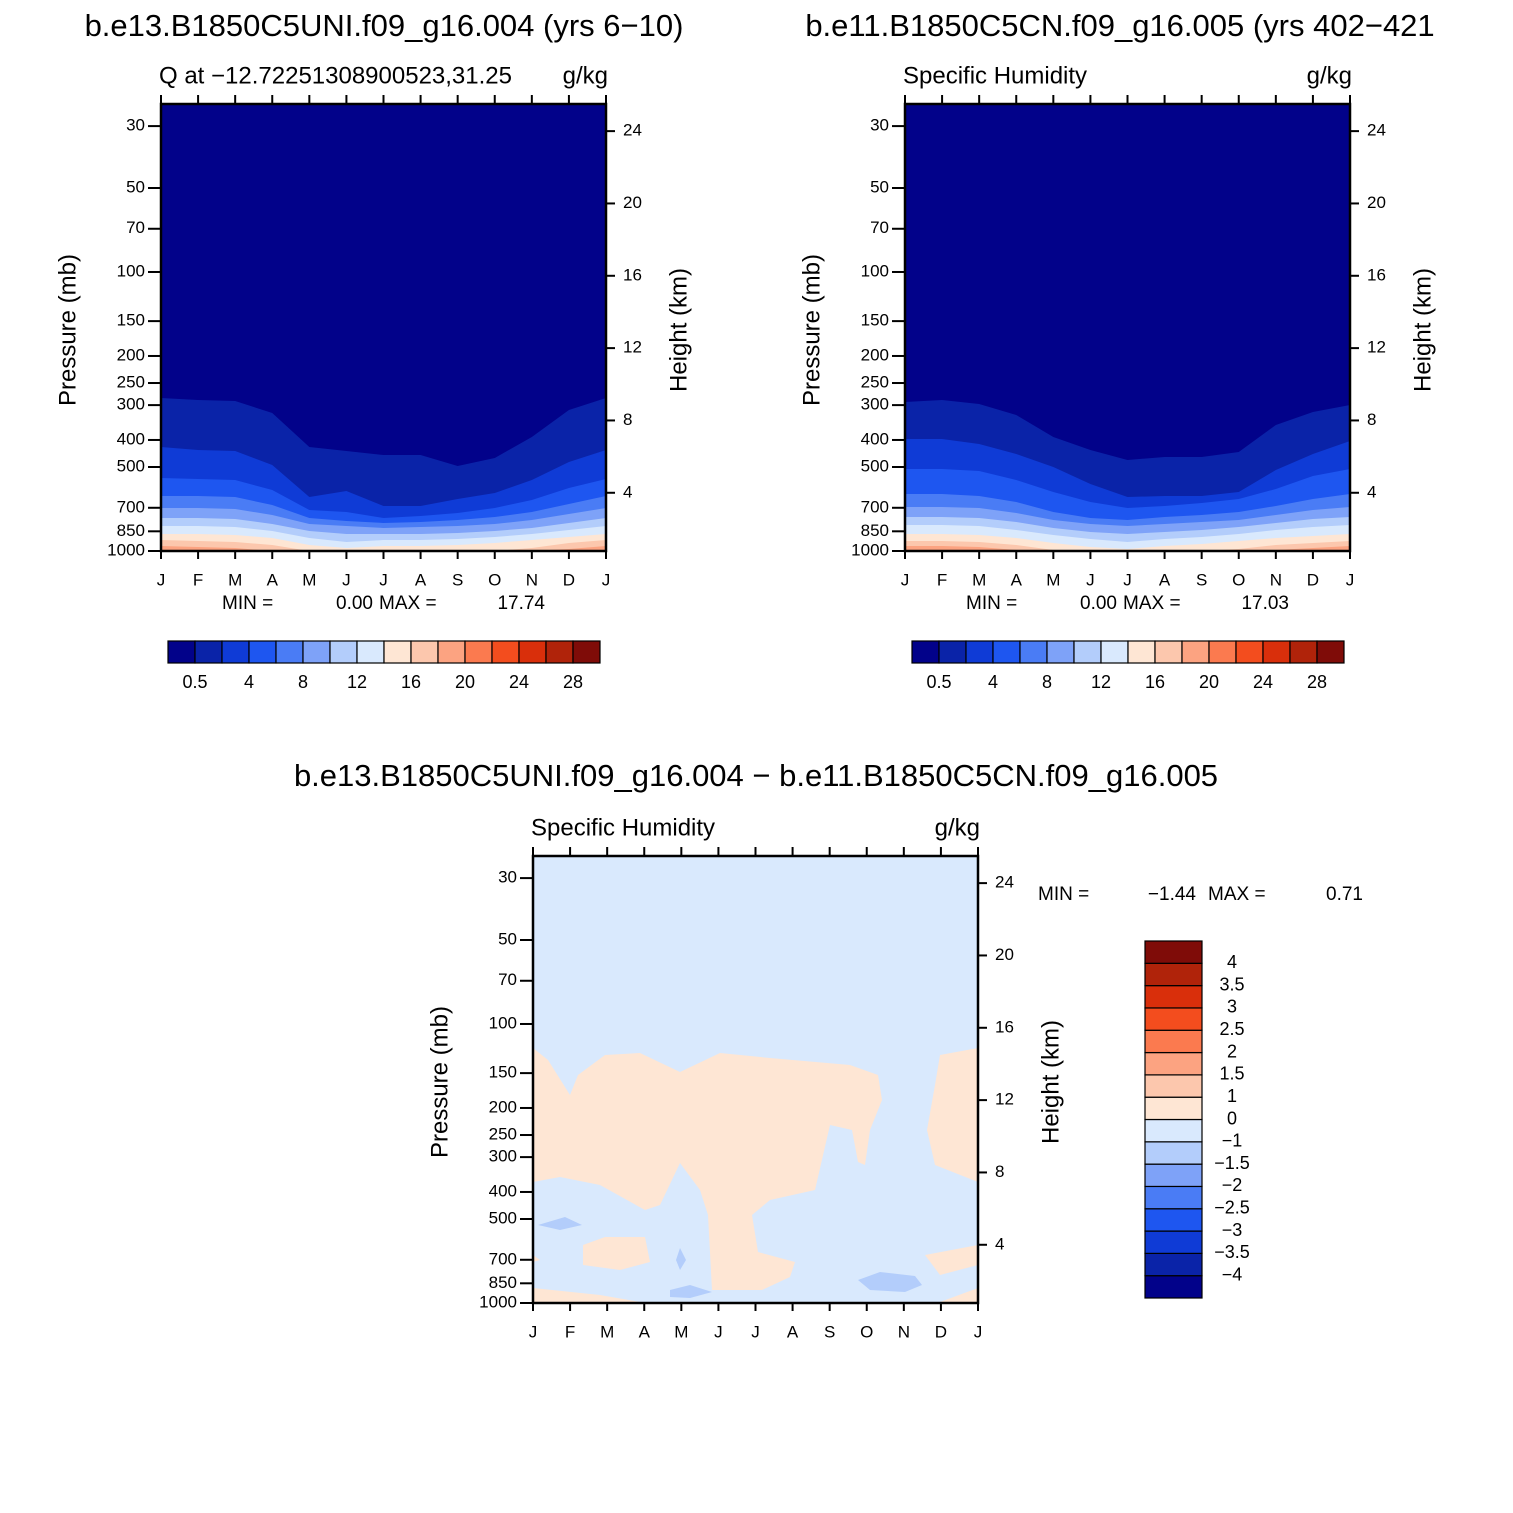 This screenshot has width=1513, height=1513. What do you see at coordinates (879, 227) in the screenshot?
I see `y-tick-label: 70` at bounding box center [879, 227].